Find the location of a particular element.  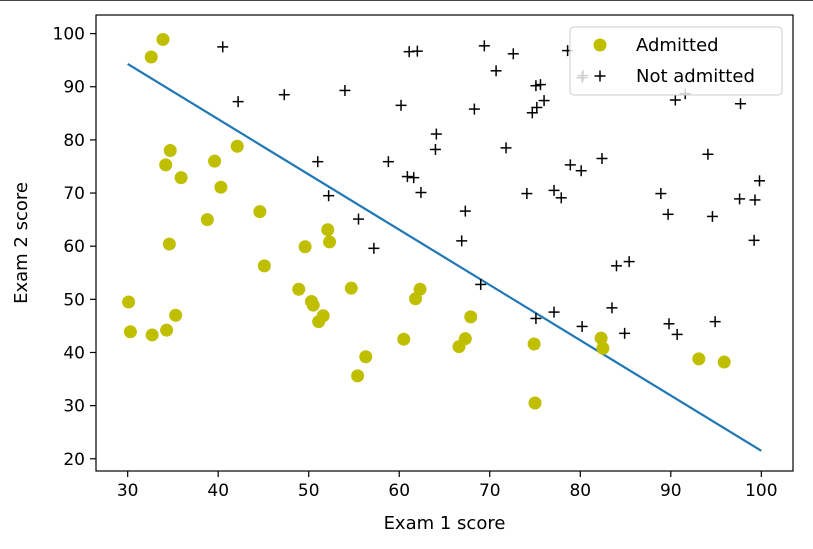

legend-item-admitted: Admitted is located at coordinates (656, 45).